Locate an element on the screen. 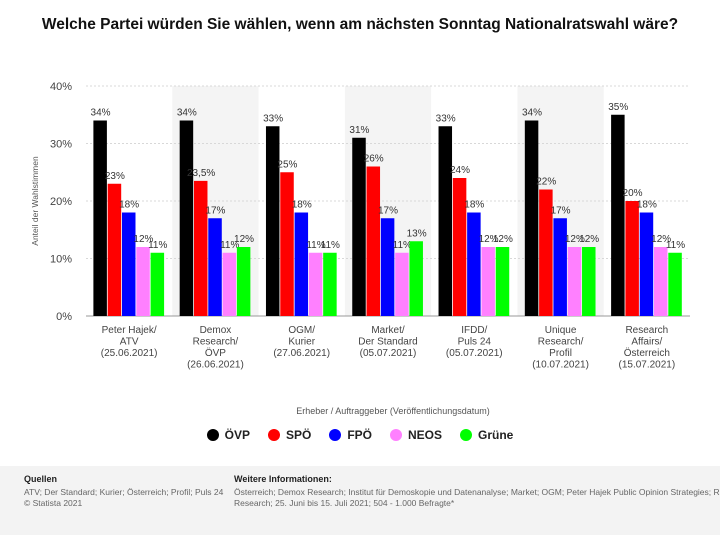  x-tick-label: ATV is located at coordinates (129, 342).